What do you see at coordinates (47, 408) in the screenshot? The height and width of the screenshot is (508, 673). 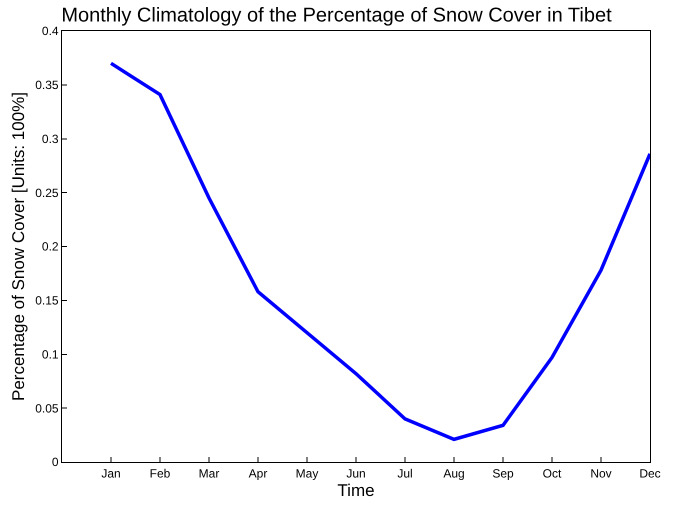 I see `y-tick-label: 0.05` at bounding box center [47, 408].